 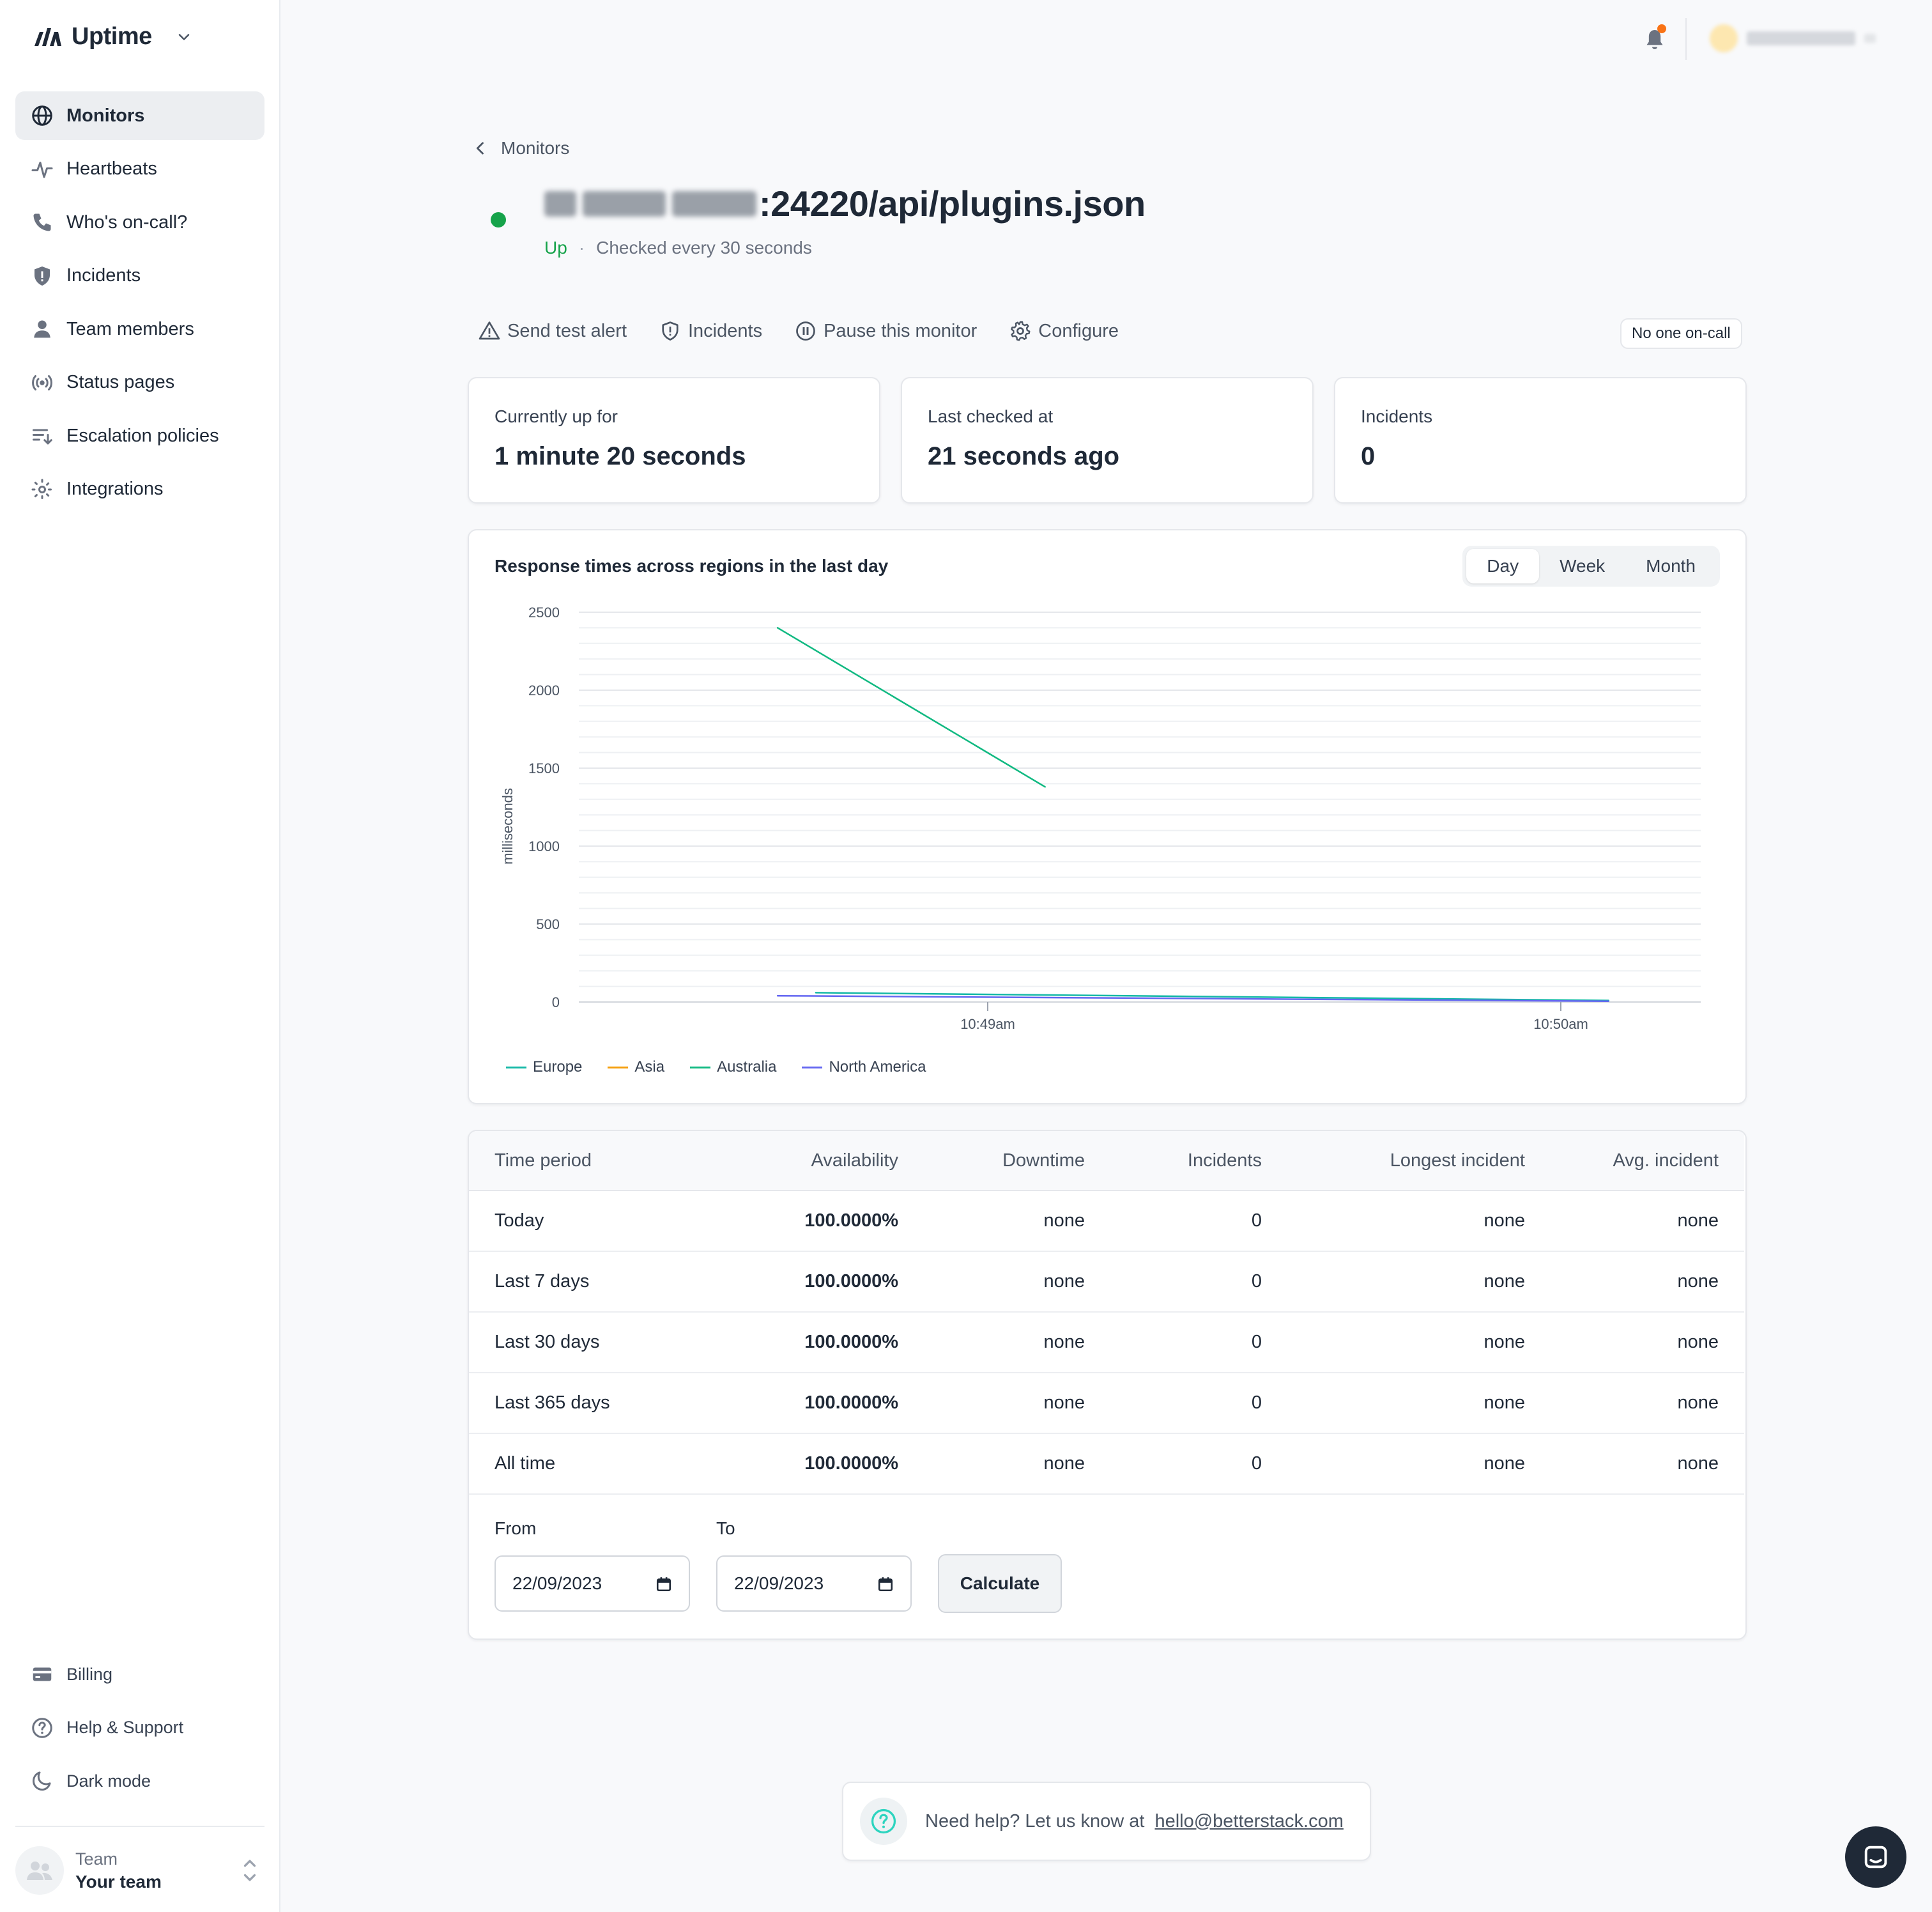 I want to click on back-to-monitors-link: Monitors, so click(x=520, y=148).